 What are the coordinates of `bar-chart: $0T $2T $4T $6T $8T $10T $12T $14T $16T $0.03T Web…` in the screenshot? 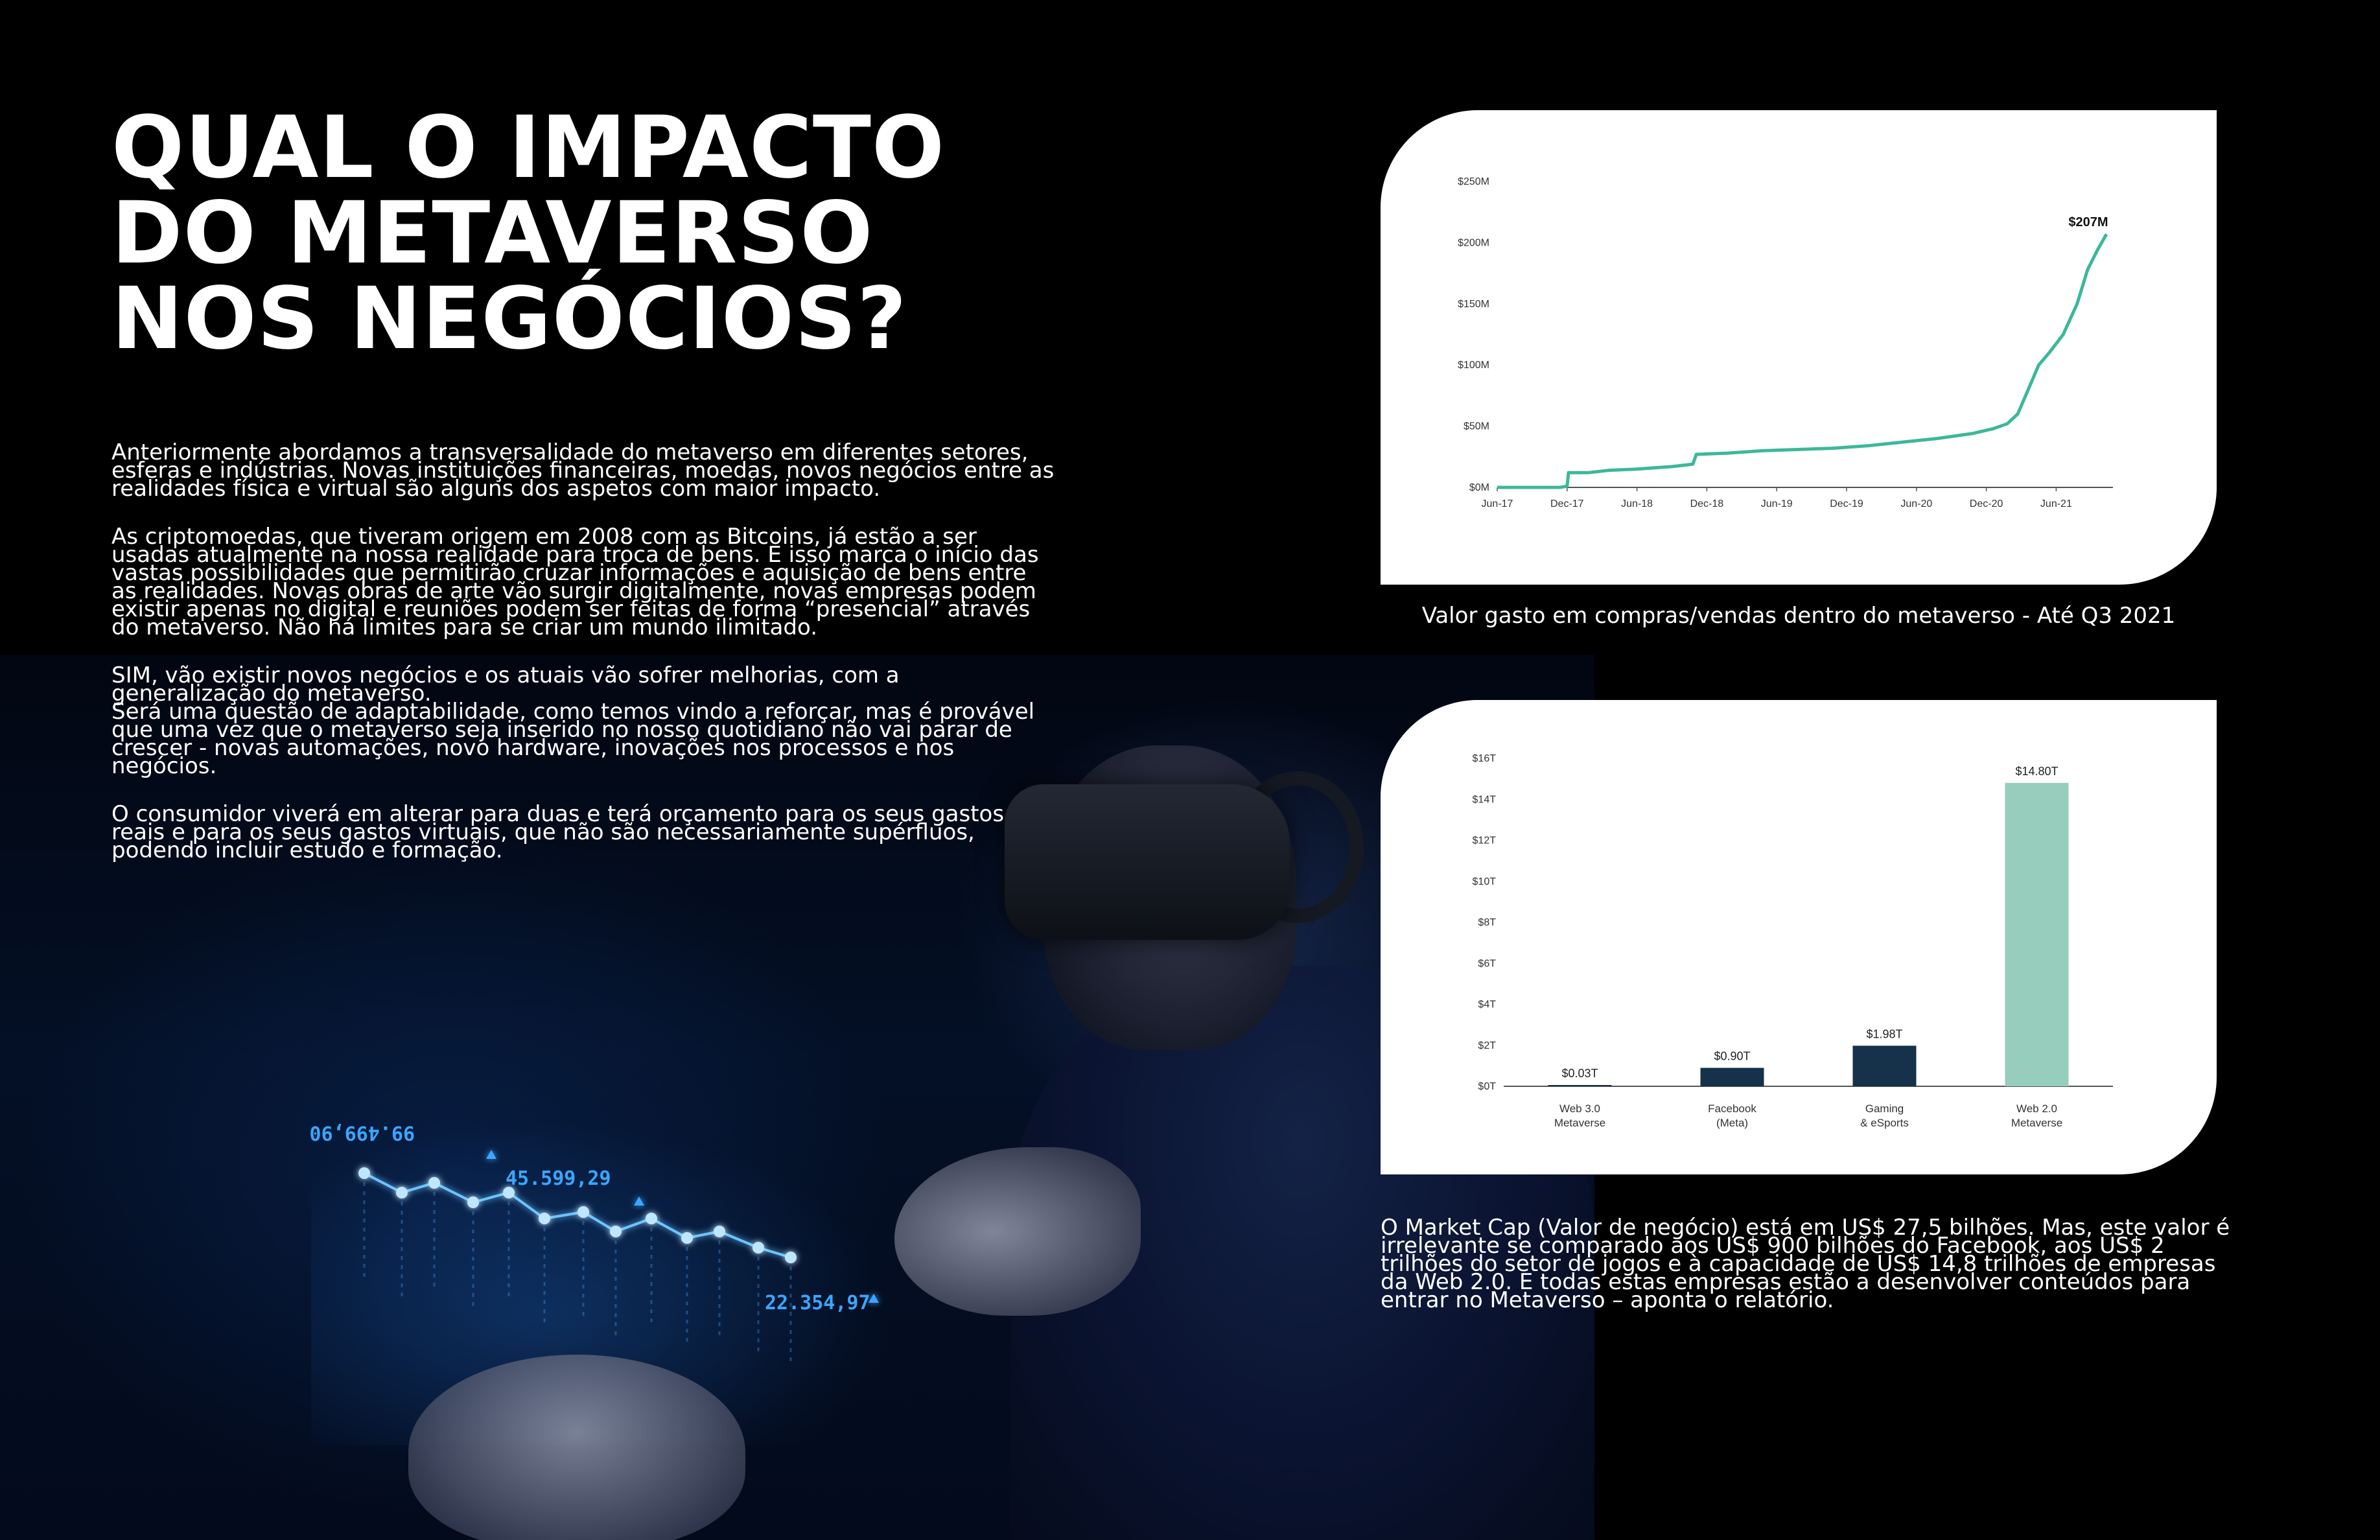 It's located at (1793, 941).